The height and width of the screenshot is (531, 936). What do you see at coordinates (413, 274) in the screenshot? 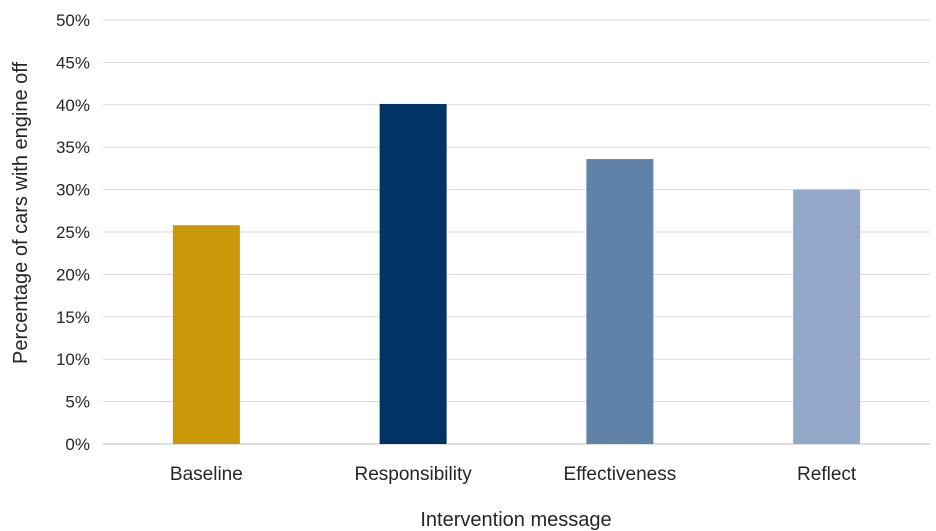
I see `bar-responsibility` at bounding box center [413, 274].